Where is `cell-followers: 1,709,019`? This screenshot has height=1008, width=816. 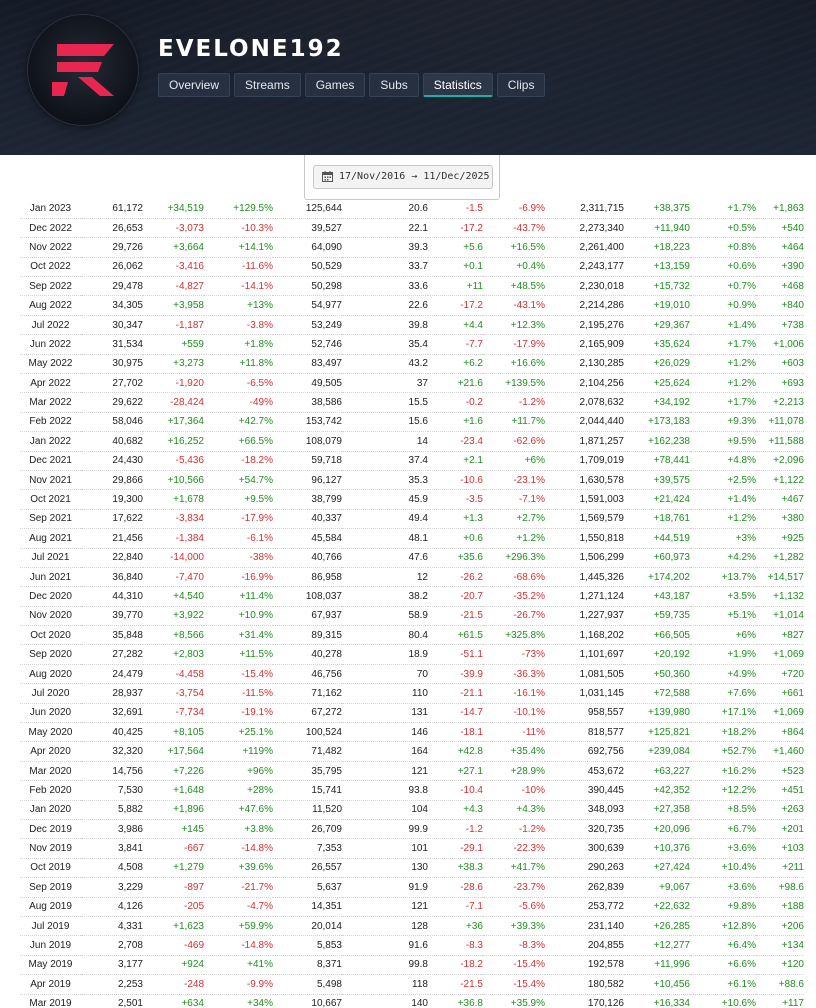 cell-followers: 1,709,019 is located at coordinates (584, 461).